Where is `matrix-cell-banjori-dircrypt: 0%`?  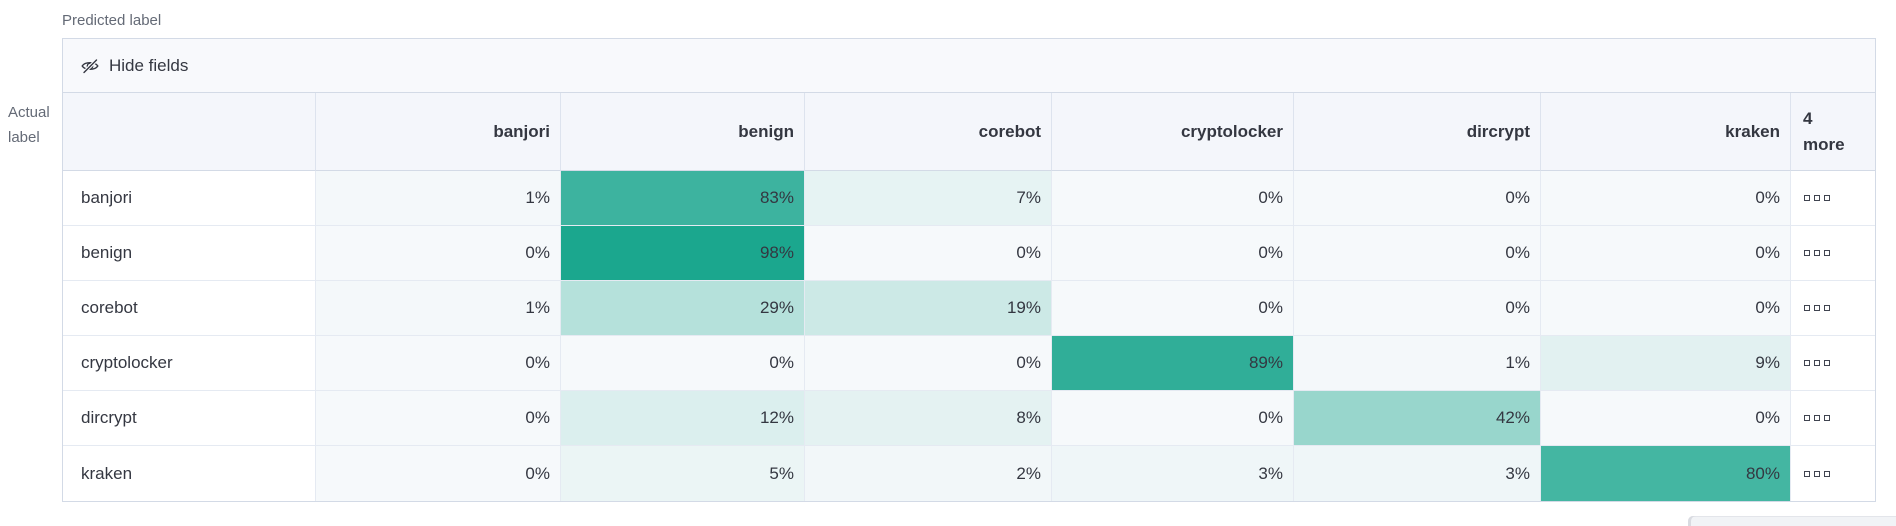 matrix-cell-banjori-dircrypt: 0% is located at coordinates (1417, 198).